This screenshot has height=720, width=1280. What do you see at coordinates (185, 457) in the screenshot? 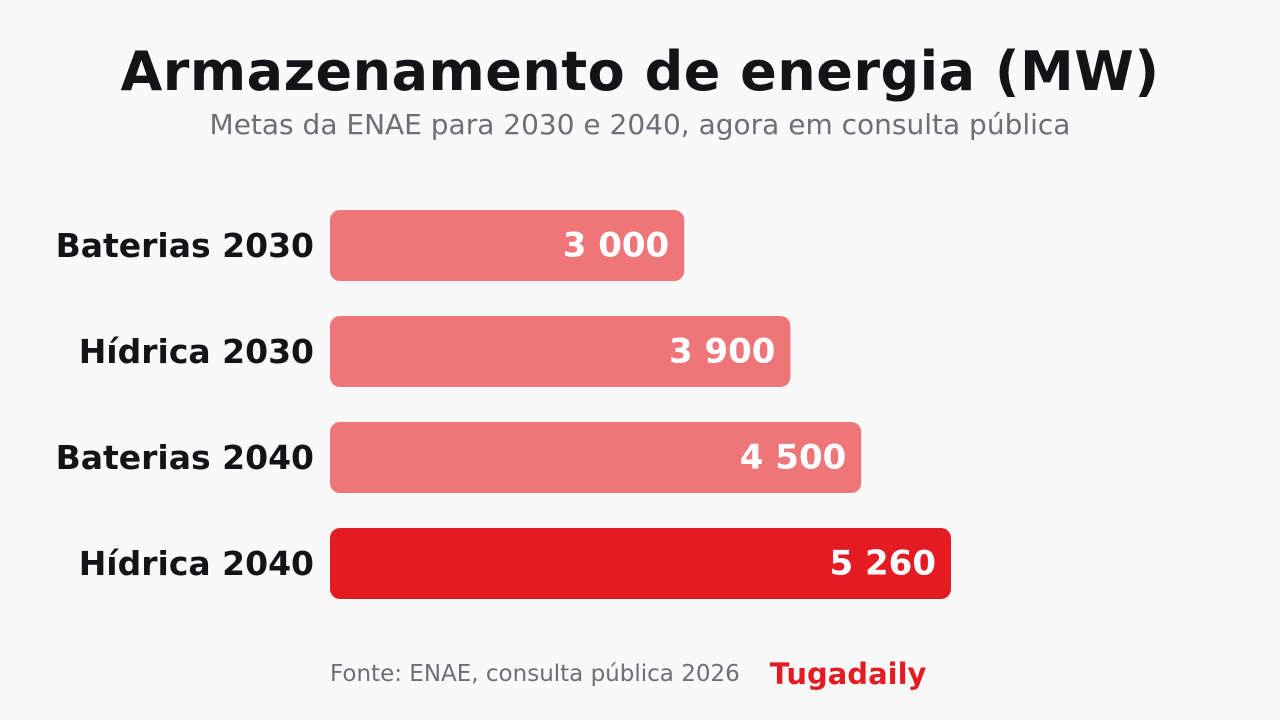
I see `category-label: Baterias 2040` at bounding box center [185, 457].